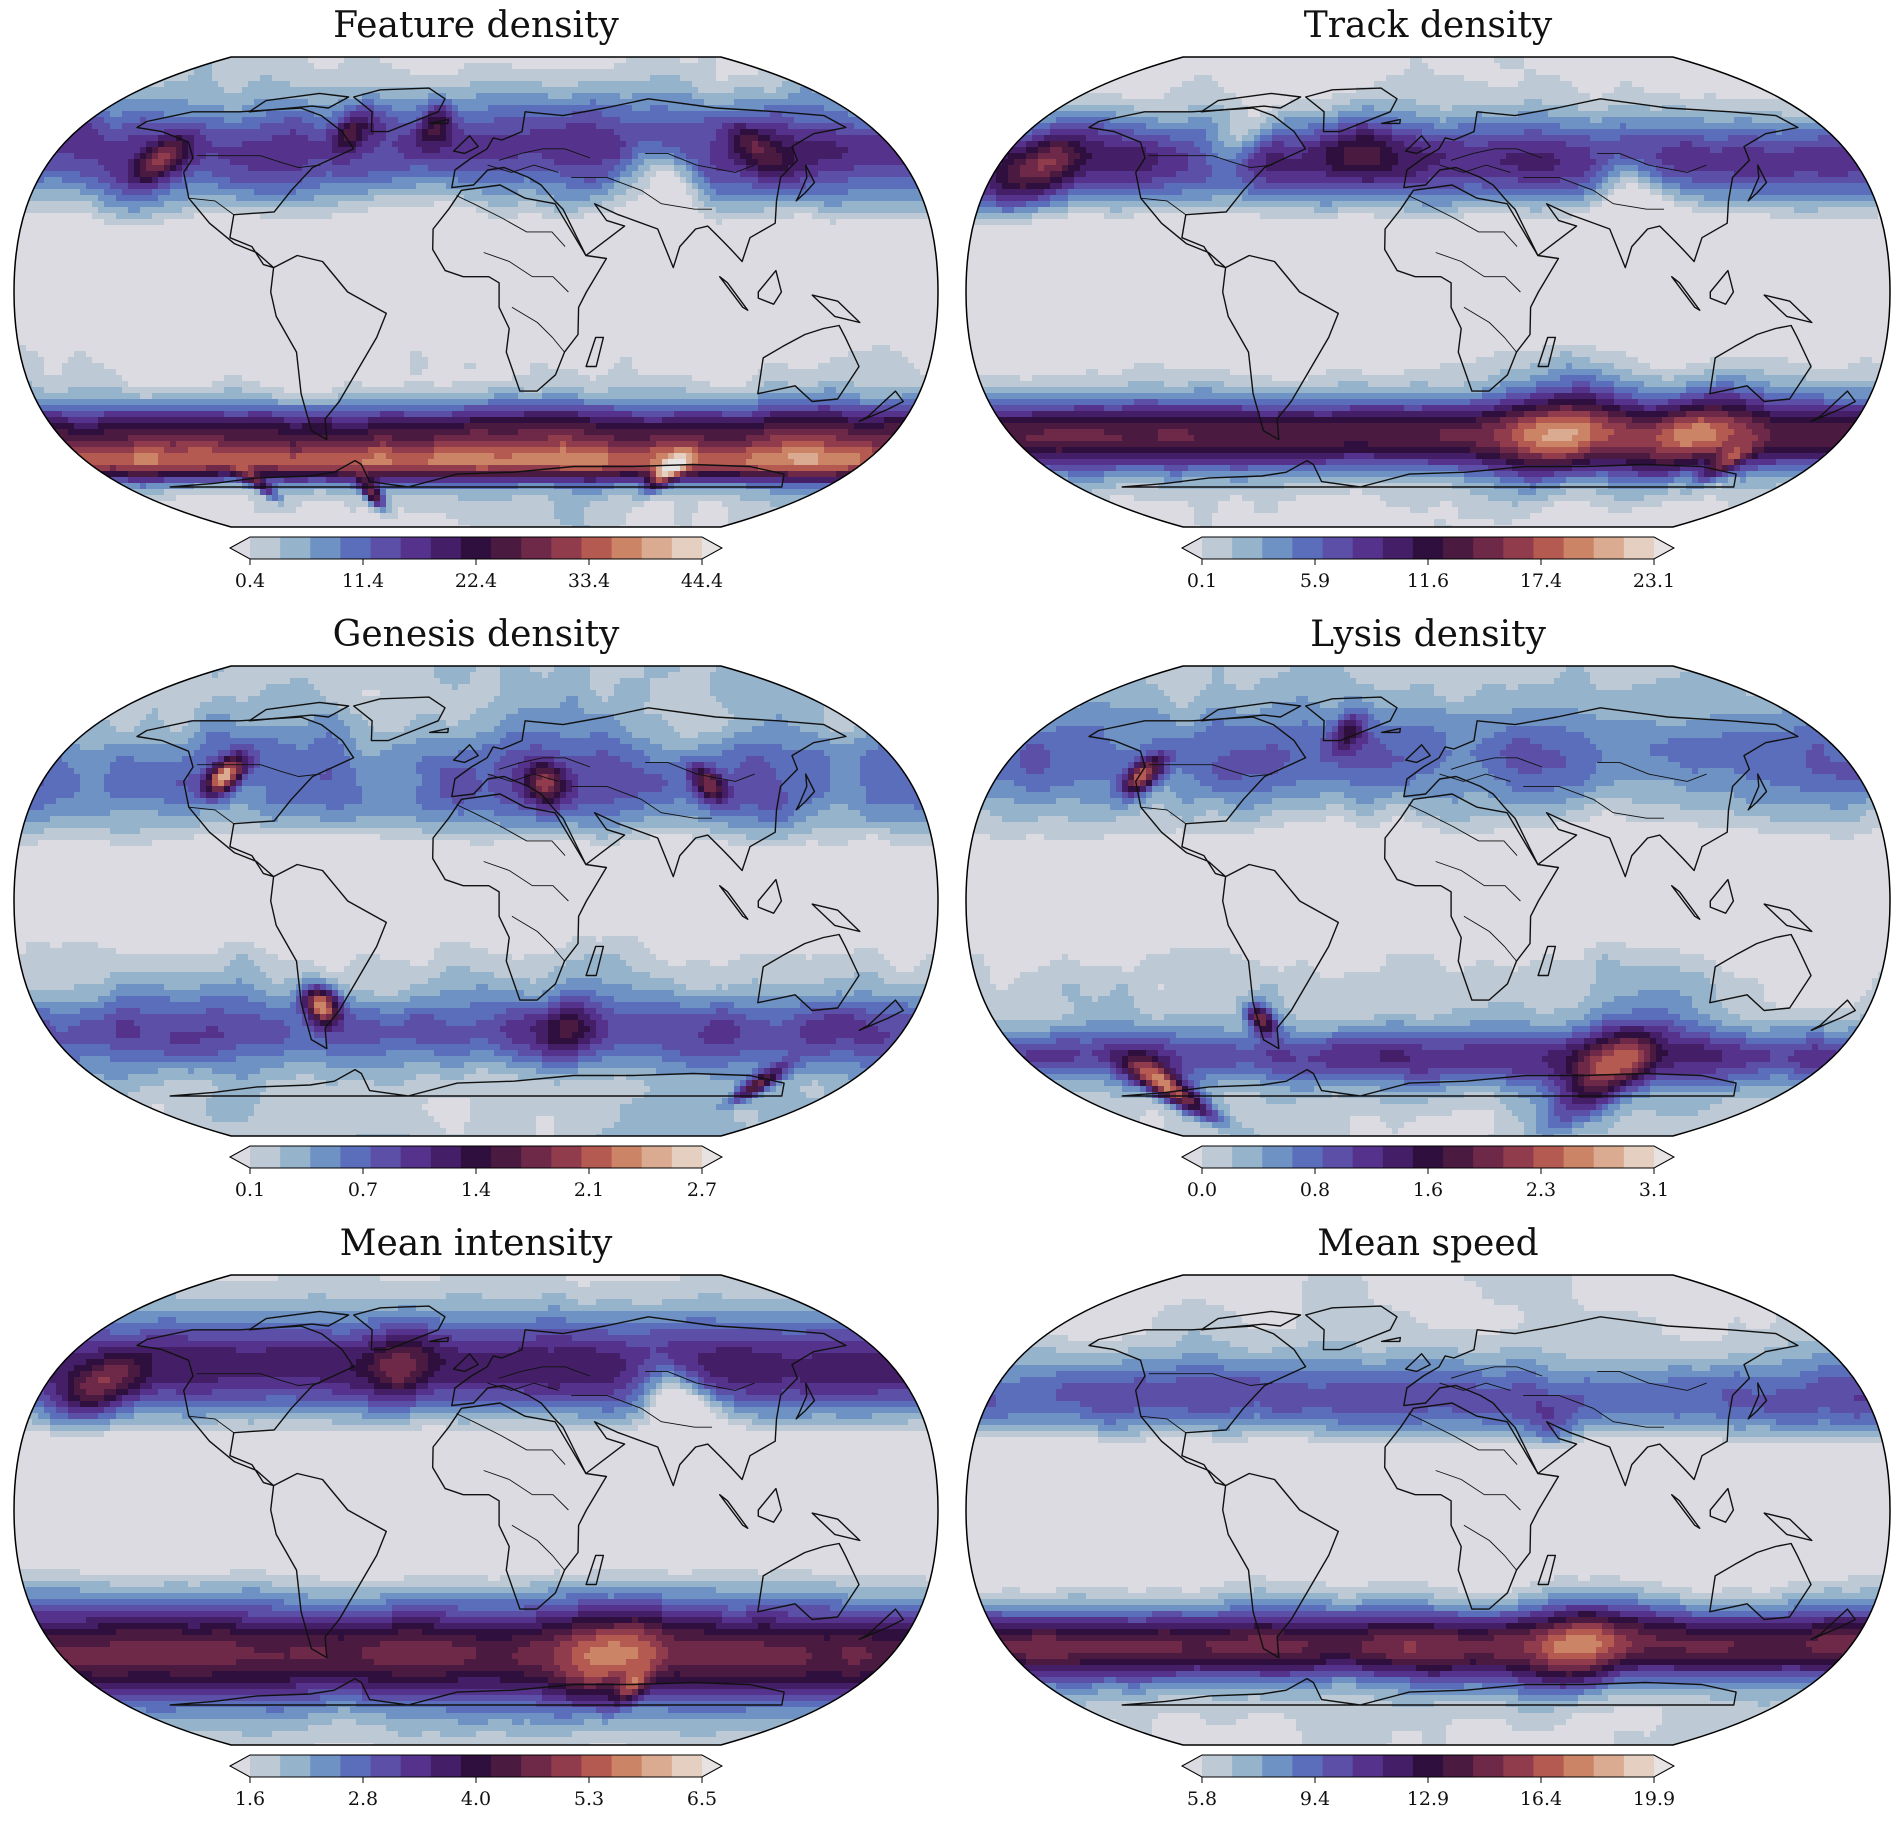  I want to click on panel-title: Genesis density, so click(476, 635).